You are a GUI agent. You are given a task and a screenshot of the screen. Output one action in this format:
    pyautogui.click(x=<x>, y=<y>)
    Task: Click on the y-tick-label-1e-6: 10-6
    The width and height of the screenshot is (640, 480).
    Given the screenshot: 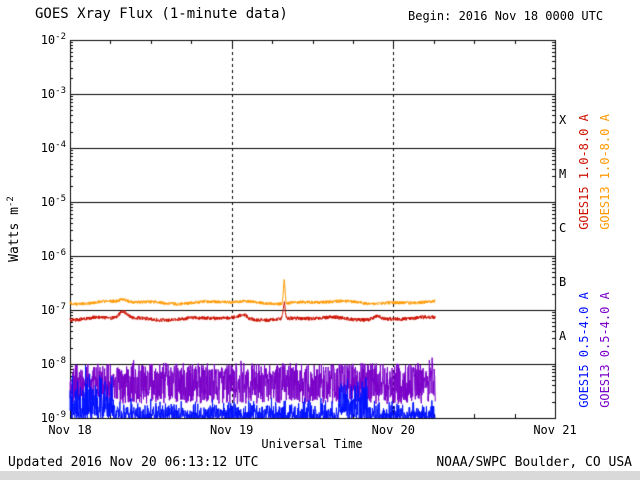 What is the action you would take?
    pyautogui.click(x=53, y=255)
    